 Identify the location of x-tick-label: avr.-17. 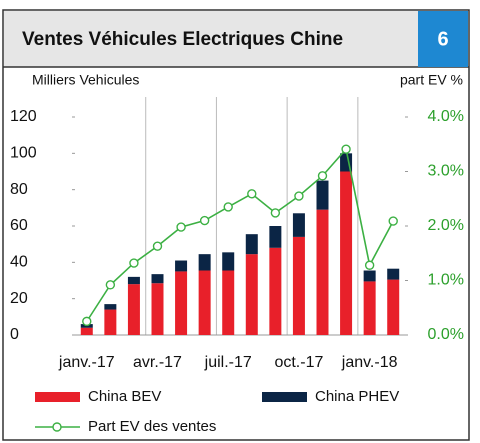
(157, 362).